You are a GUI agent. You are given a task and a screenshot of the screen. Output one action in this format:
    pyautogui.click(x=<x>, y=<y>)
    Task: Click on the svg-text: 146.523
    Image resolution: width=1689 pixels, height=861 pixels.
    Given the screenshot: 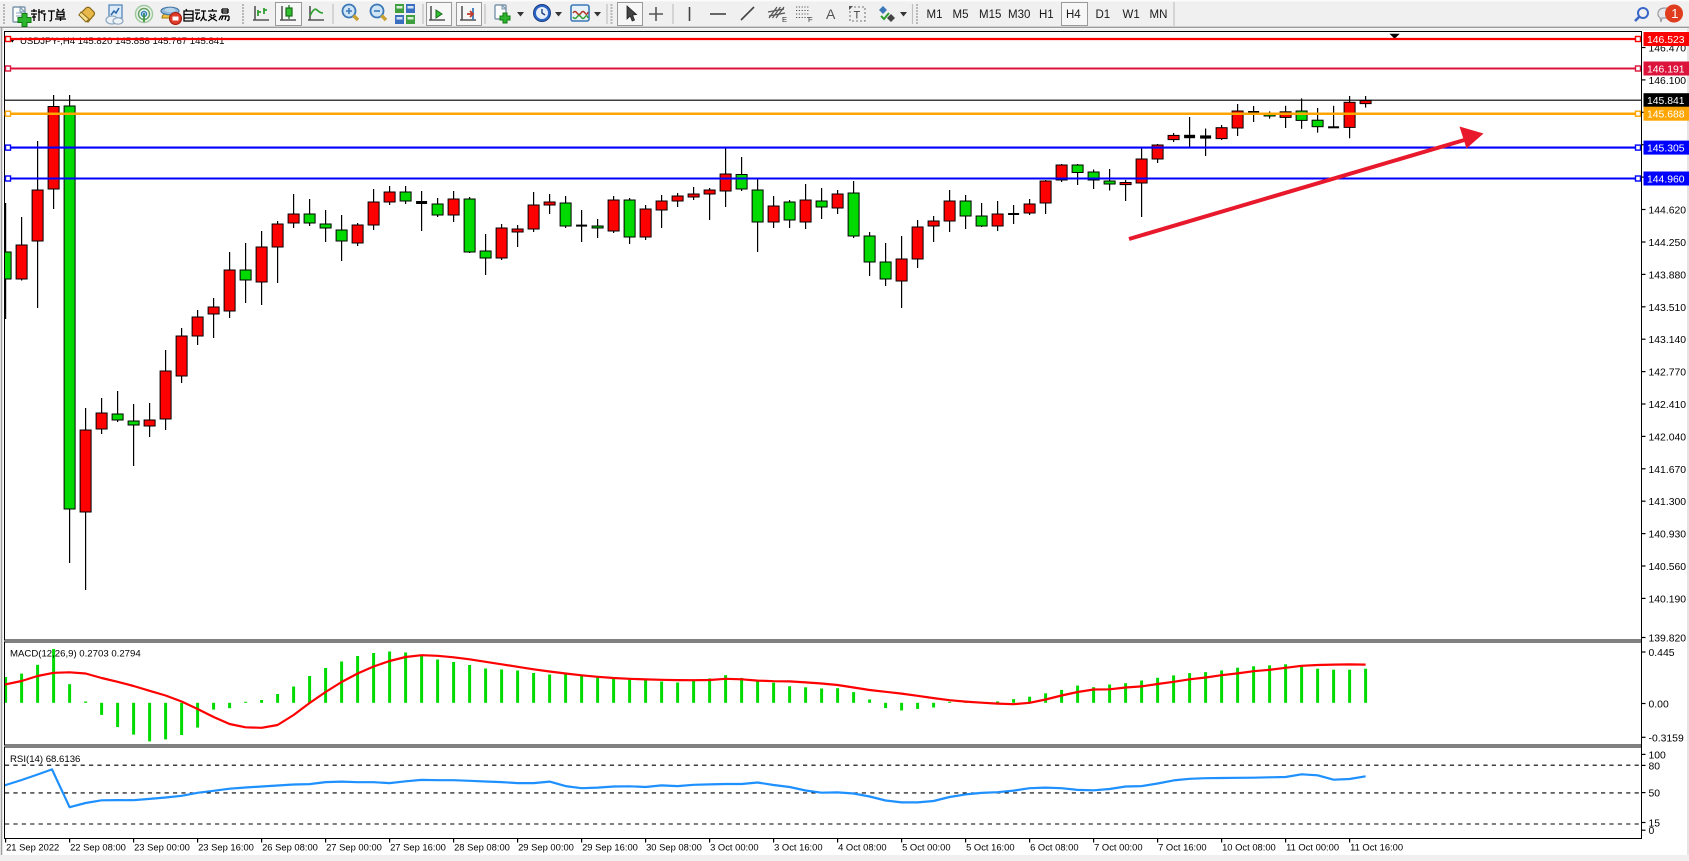 What is the action you would take?
    pyautogui.click(x=1666, y=40)
    